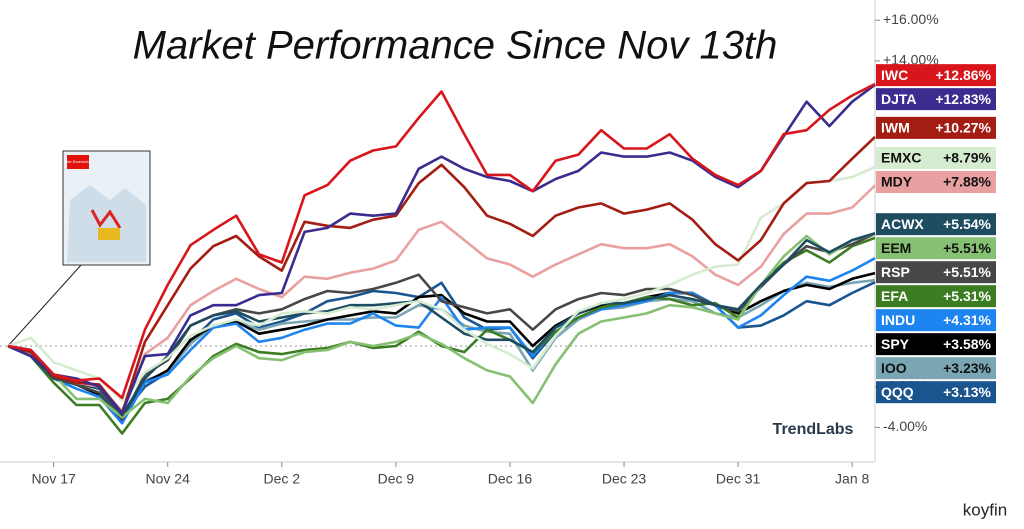 The image size is (1024, 529). I want to click on end-tag: RSP +5.51%, so click(936, 272).